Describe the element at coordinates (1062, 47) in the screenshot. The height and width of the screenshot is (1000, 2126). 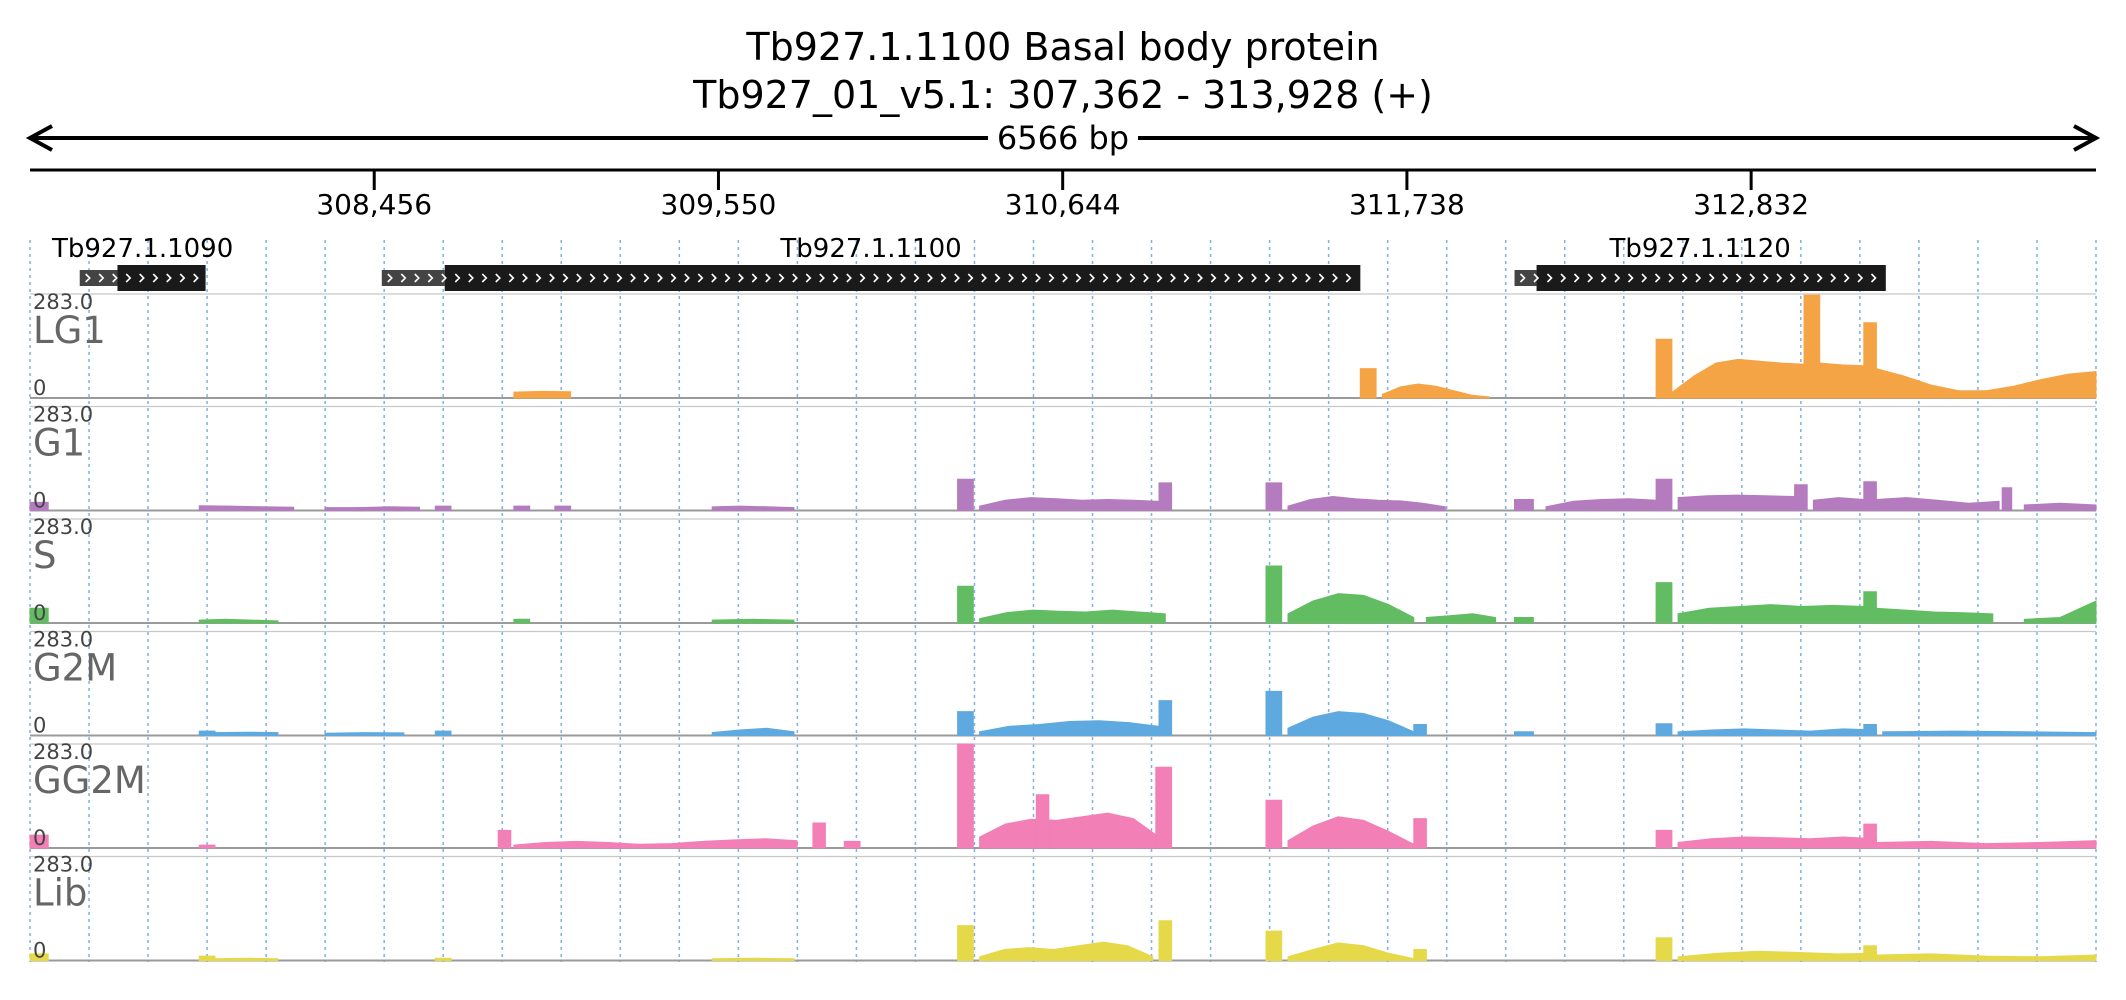
I see `figure-title: Tb927.1.1100 Basal body protein` at that location.